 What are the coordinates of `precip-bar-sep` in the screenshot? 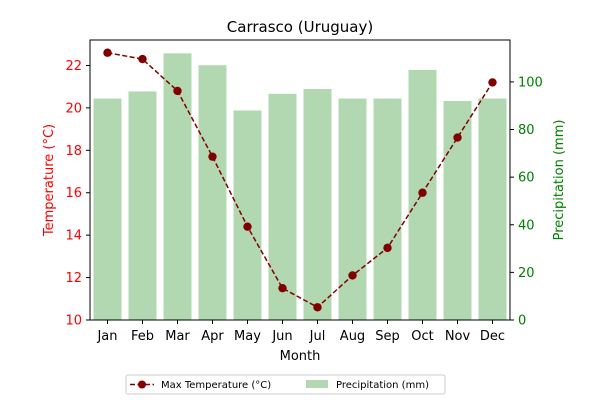 It's located at (387, 209).